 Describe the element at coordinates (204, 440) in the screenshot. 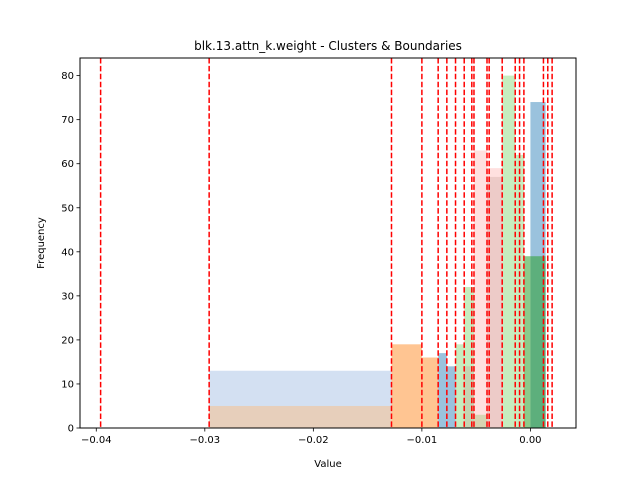

I see `x-tick-label: −0.03` at that location.